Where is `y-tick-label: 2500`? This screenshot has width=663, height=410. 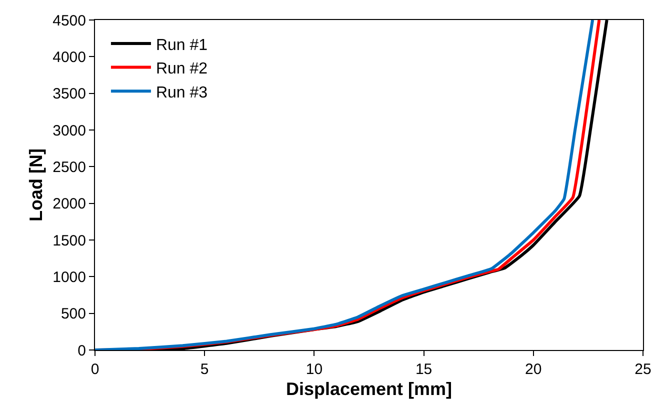 y-tick-label: 2500 is located at coordinates (69, 167).